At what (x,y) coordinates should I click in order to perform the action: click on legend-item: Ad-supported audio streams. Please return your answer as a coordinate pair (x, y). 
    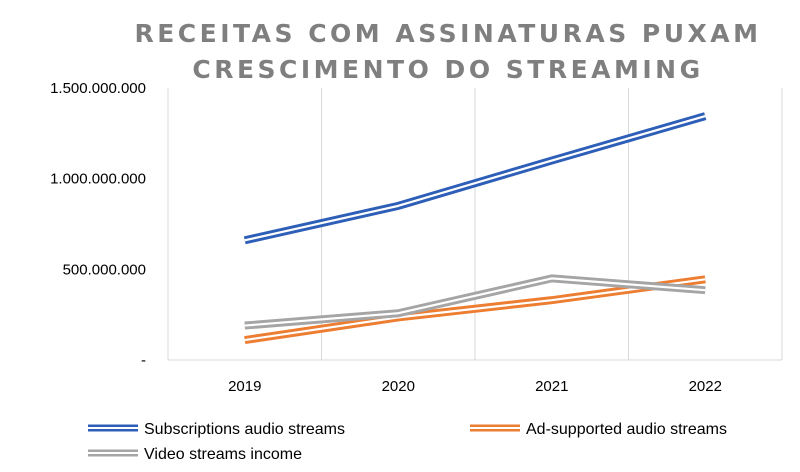
    Looking at the image, I should click on (598, 429).